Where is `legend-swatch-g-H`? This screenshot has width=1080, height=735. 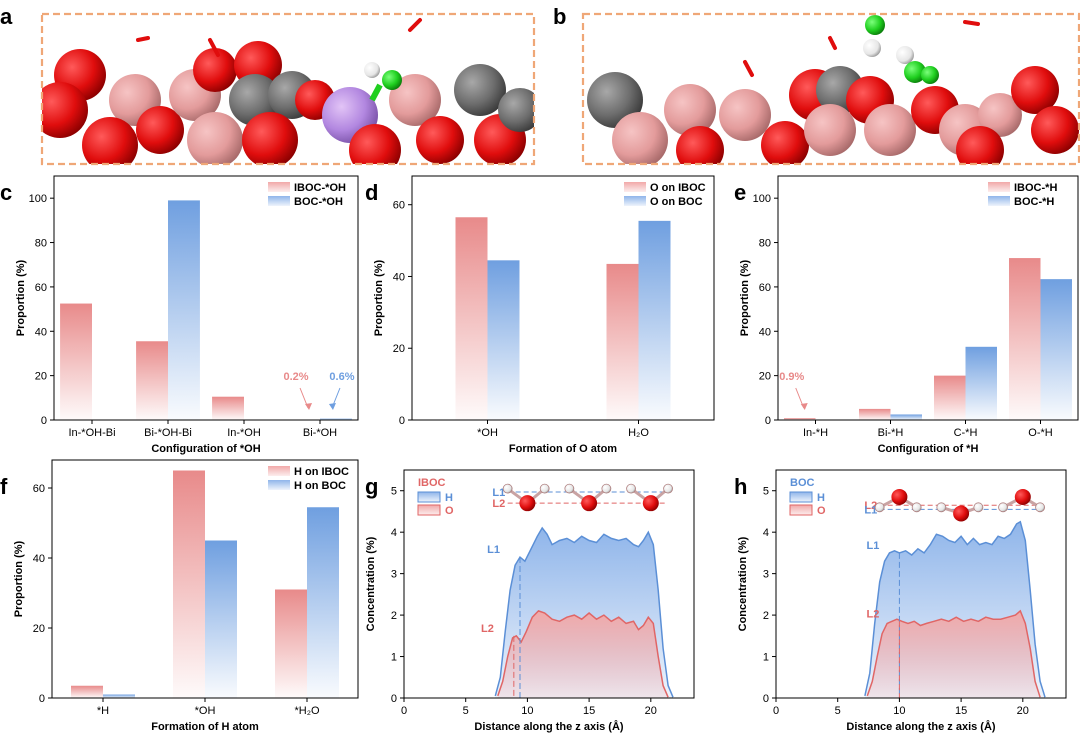 legend-swatch-g-H is located at coordinates (429, 497).